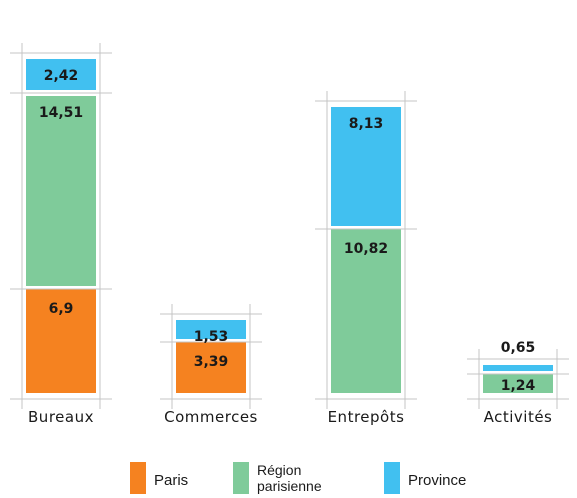 The image size is (577, 498). I want to click on legend-label-province: Province, so click(437, 480).